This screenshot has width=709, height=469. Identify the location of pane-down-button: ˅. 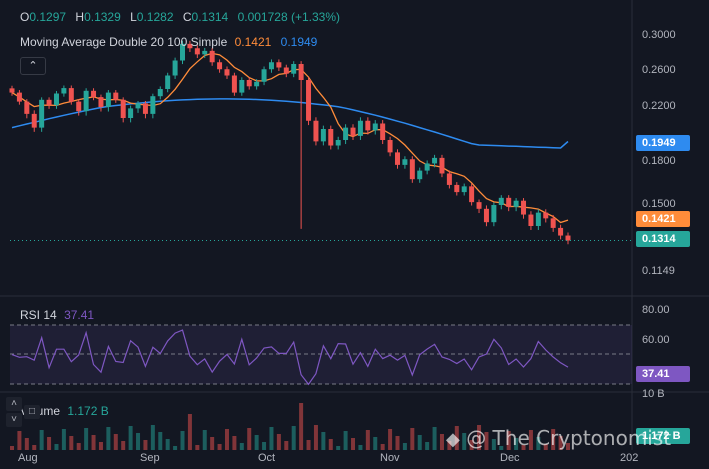
(14, 420).